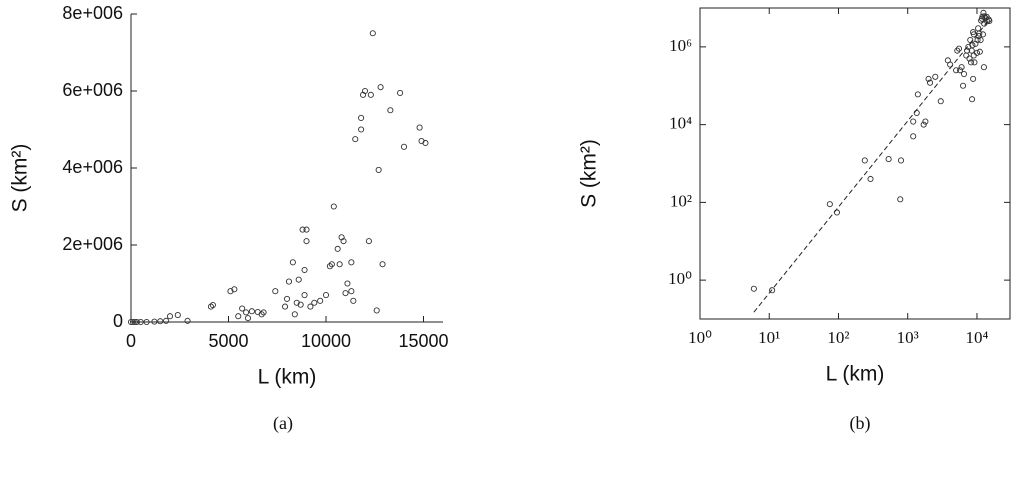 The height and width of the screenshot is (480, 1024). I want to click on y-tick-label: 10², so click(681, 200).